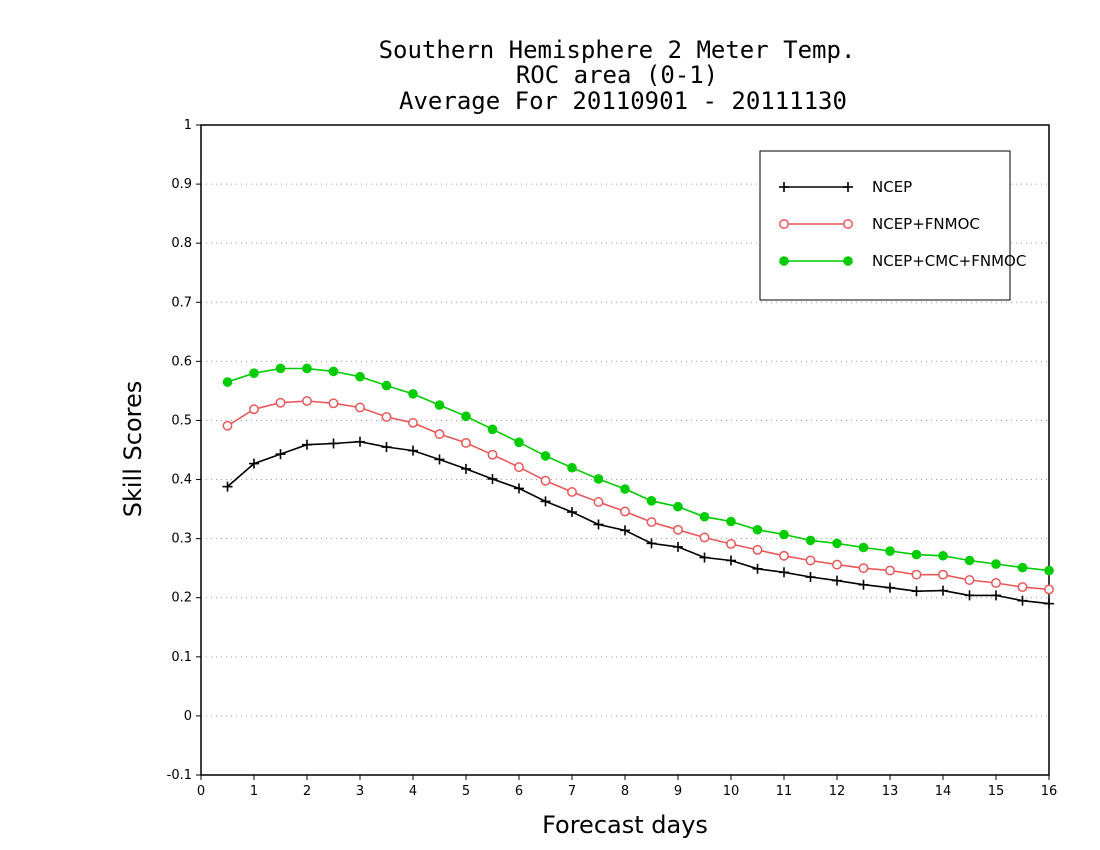 Image resolution: width=1100 pixels, height=850 pixels. What do you see at coordinates (179, 775) in the screenshot?
I see `y-tick-label: -0.1` at bounding box center [179, 775].